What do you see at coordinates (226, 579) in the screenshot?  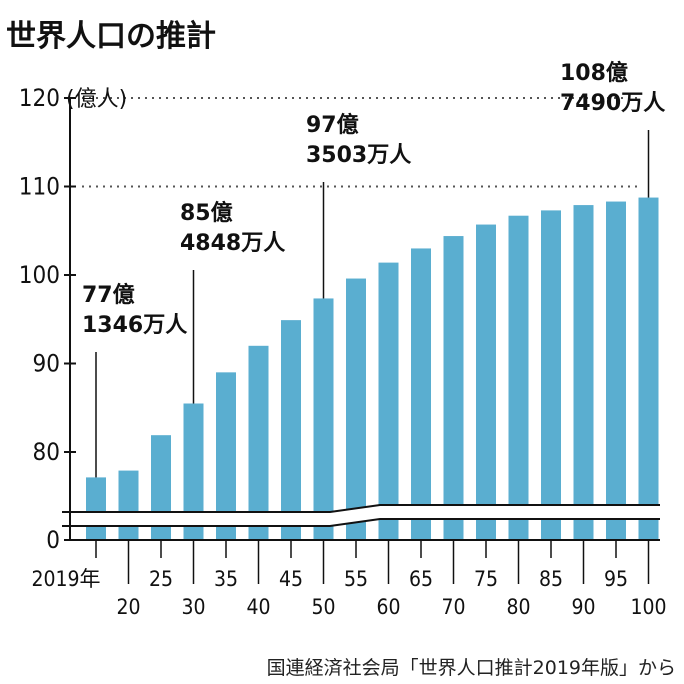 I see `x-tick-label: 35` at bounding box center [226, 579].